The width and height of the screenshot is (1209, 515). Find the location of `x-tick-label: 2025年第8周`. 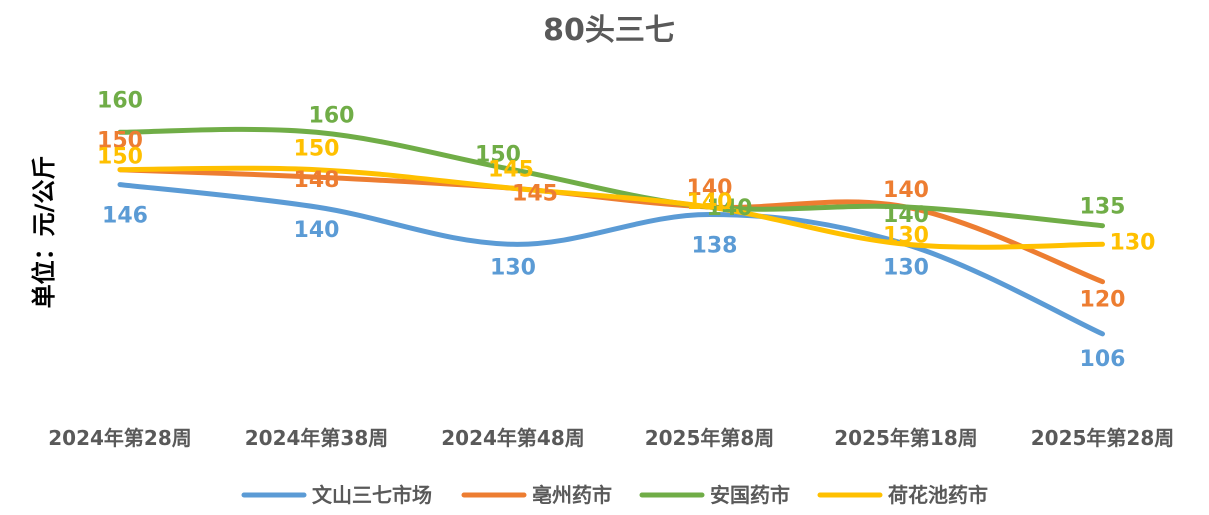

x-tick-label: 2025年第8周 is located at coordinates (710, 438).